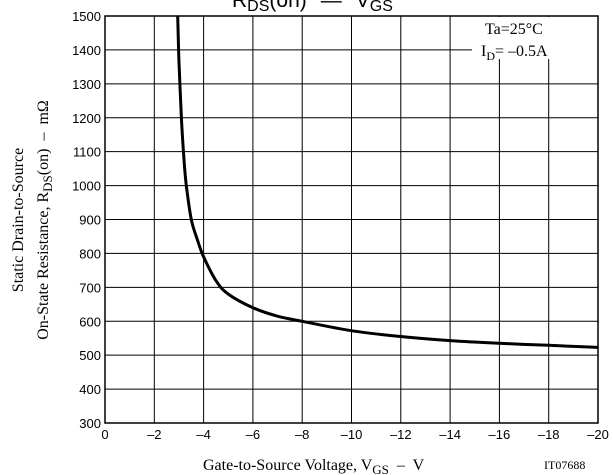 This screenshot has width=613, height=475. Describe the element at coordinates (86, 186) in the screenshot. I see `y-tick-label: 1000` at that location.